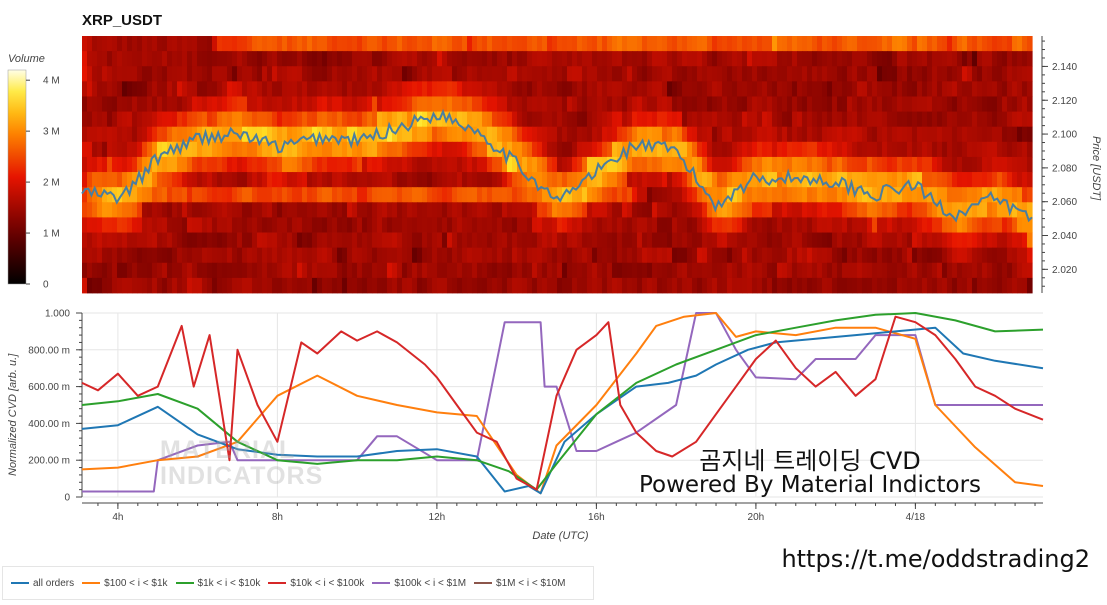 This screenshot has width=1107, height=605. Describe the element at coordinates (217, 583) in the screenshot. I see `legend-item: $1k < i < $10k` at that location.